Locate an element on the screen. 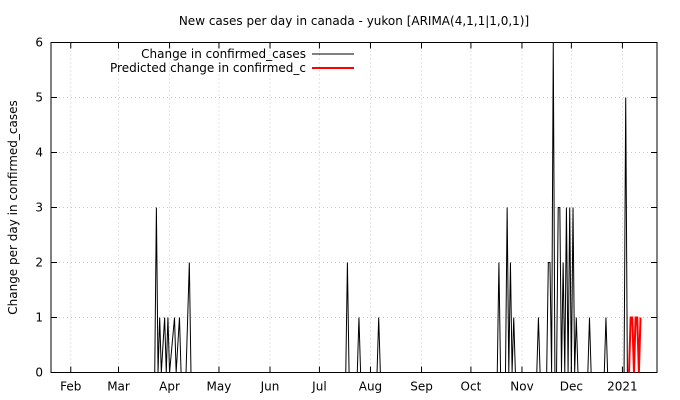 Image resolution: width=680 pixels, height=400 pixels. x-tick-label: Feb is located at coordinates (70, 387).